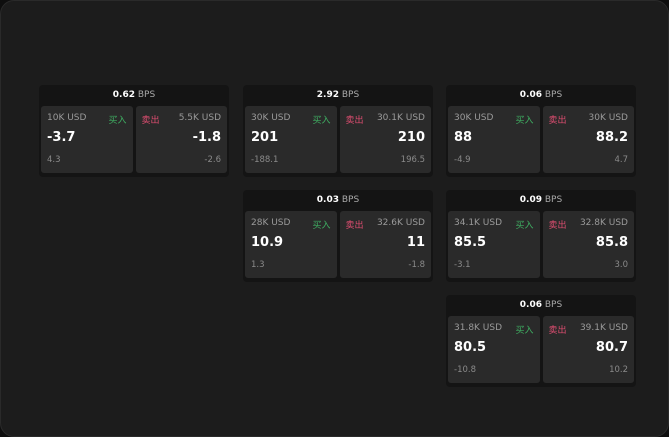  I want to click on sell-panel: 卖出 30K USD 88.2 4.7, so click(588, 139).